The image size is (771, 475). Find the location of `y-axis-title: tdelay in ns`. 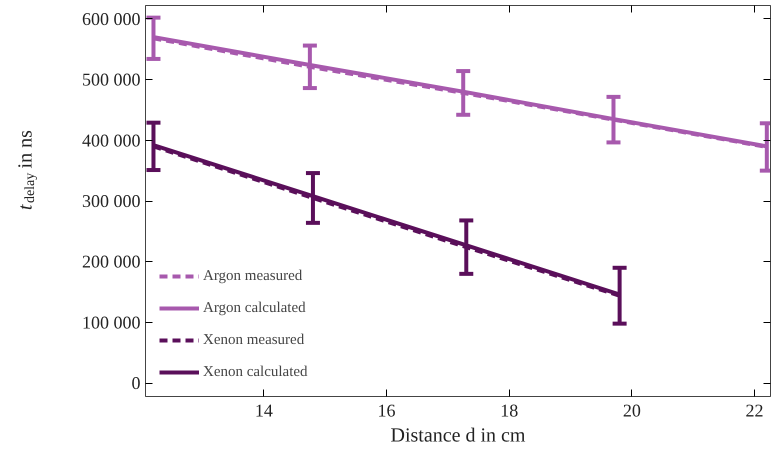

y-axis-title: tdelay in ns is located at coordinates (26, 170).